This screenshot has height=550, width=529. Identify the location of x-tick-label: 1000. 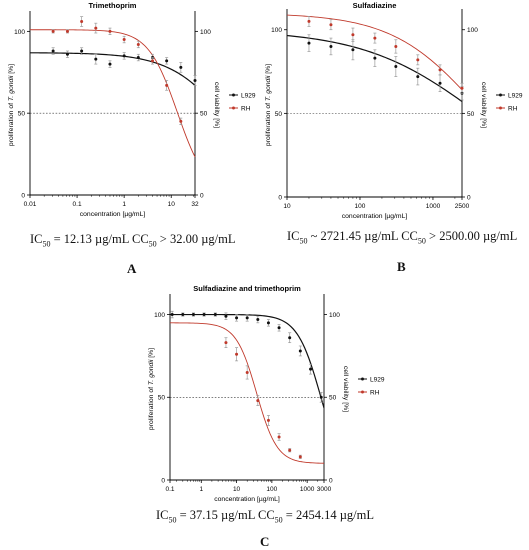
(433, 206).